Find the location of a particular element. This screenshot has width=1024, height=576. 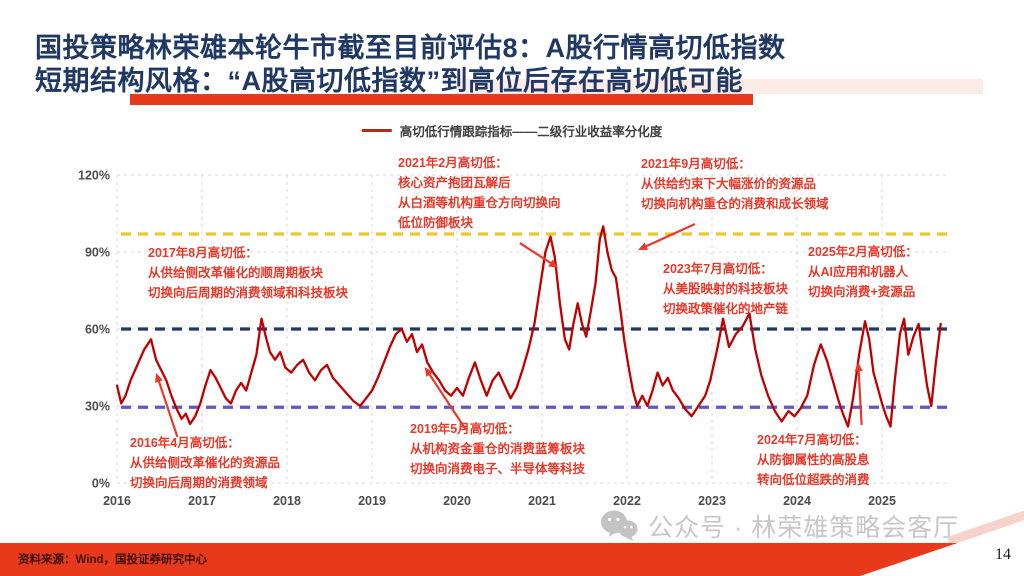

y-tick-label: 120% is located at coordinates (94, 176).